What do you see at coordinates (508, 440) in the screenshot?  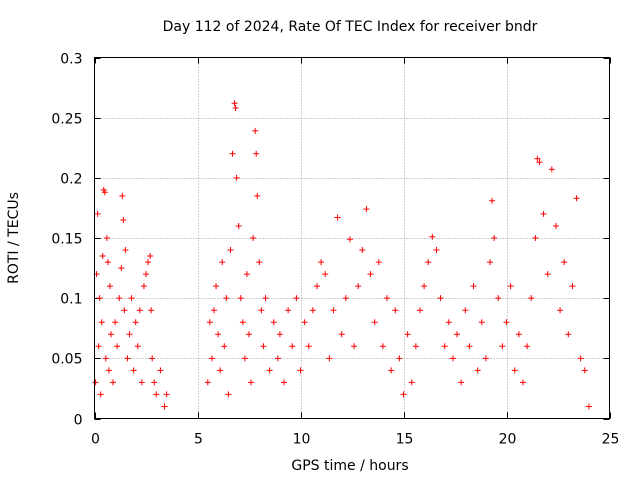 I see `x-tick-label: 20` at bounding box center [508, 440].